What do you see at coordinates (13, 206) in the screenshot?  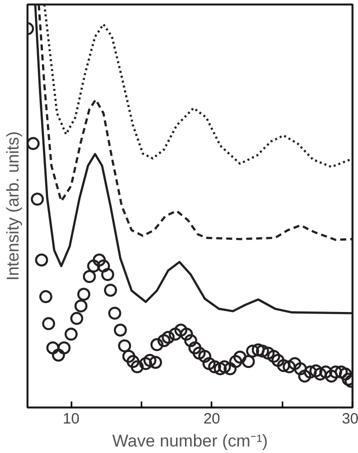 I see `y-axis-title: Intensity (arb. units)` at bounding box center [13, 206].